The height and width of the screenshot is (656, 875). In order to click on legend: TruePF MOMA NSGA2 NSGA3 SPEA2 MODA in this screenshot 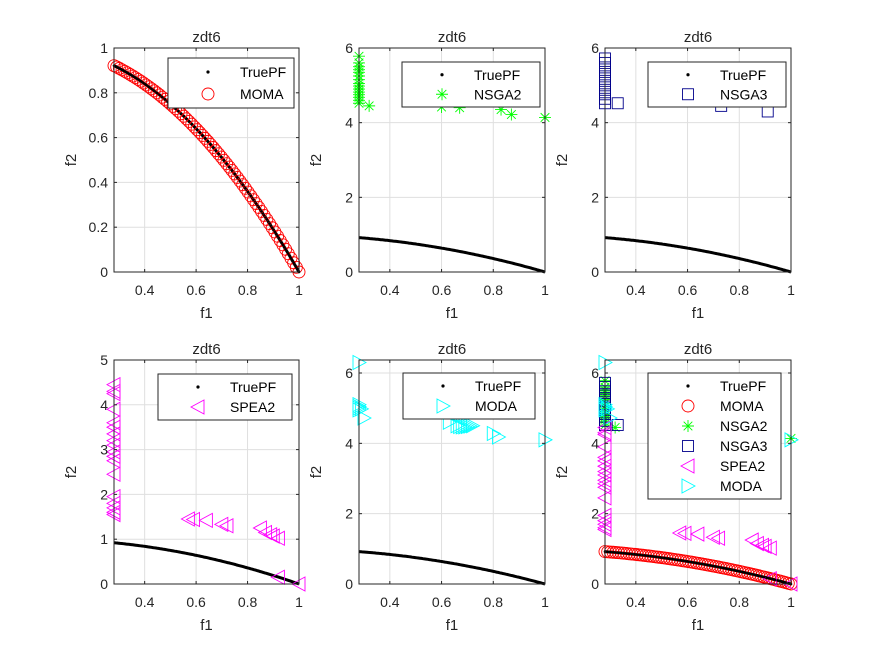, I will do `click(714, 436)`.